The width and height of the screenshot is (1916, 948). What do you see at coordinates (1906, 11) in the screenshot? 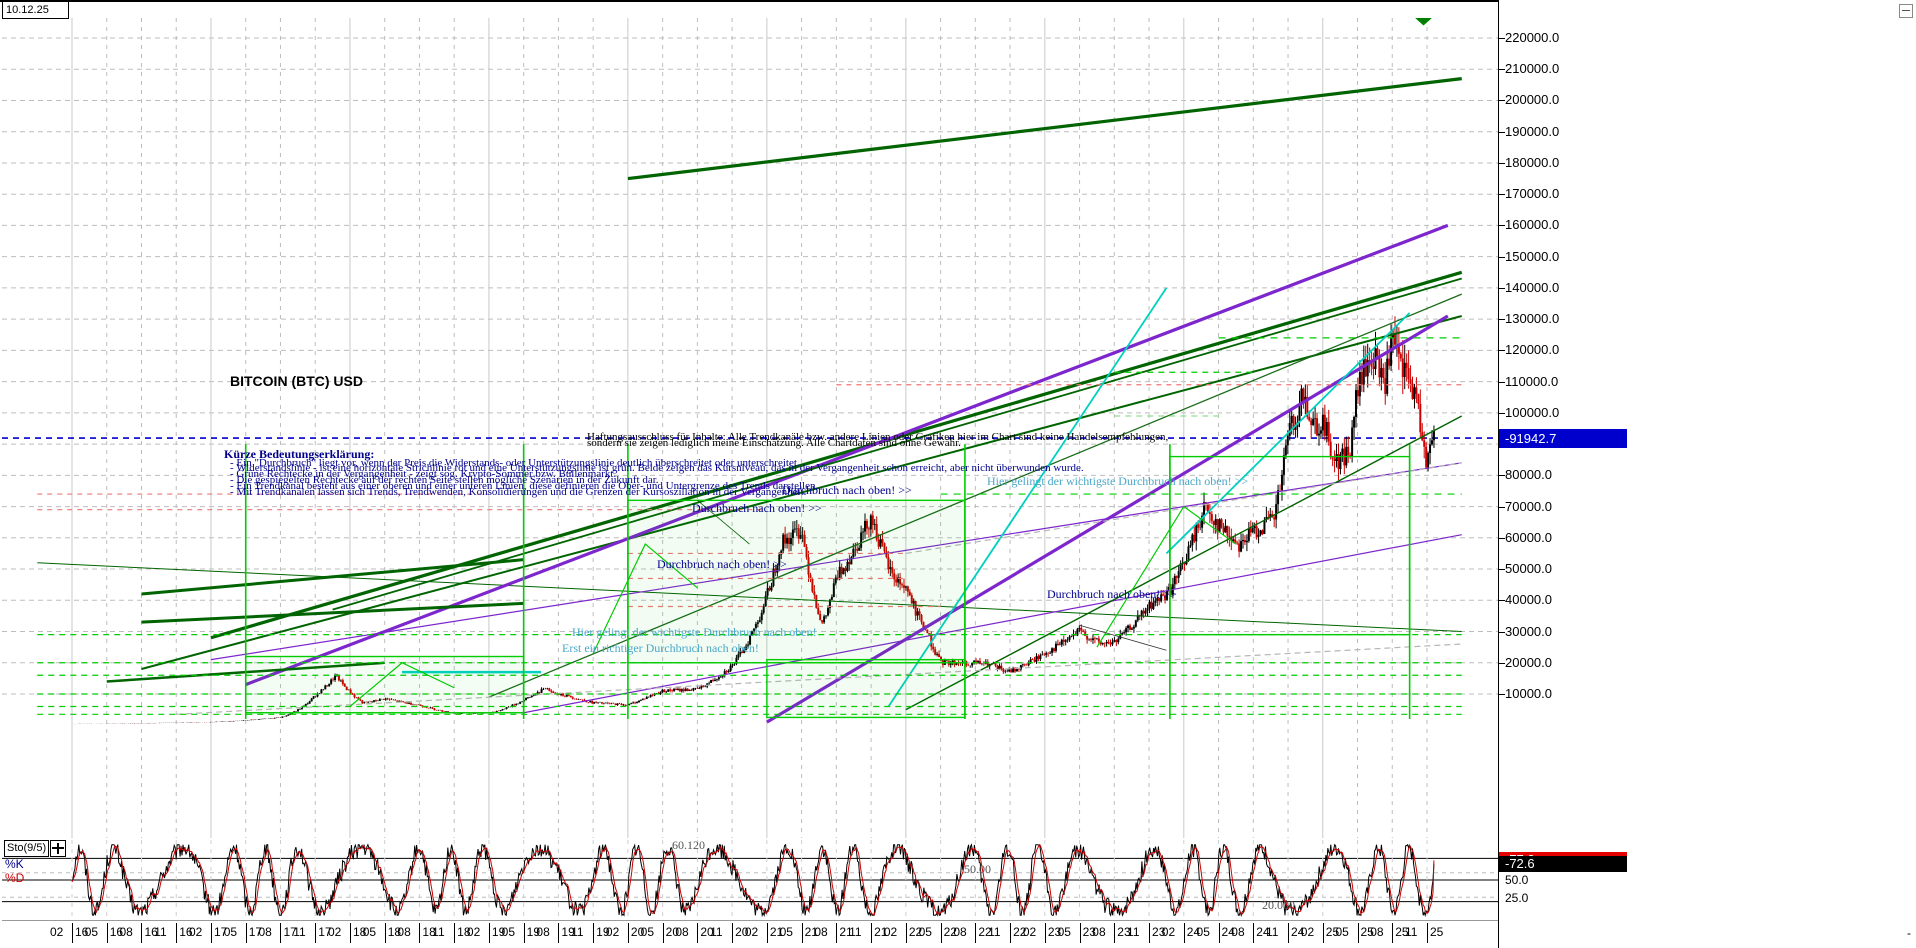
I see `axis-collapse-icon` at bounding box center [1906, 11].